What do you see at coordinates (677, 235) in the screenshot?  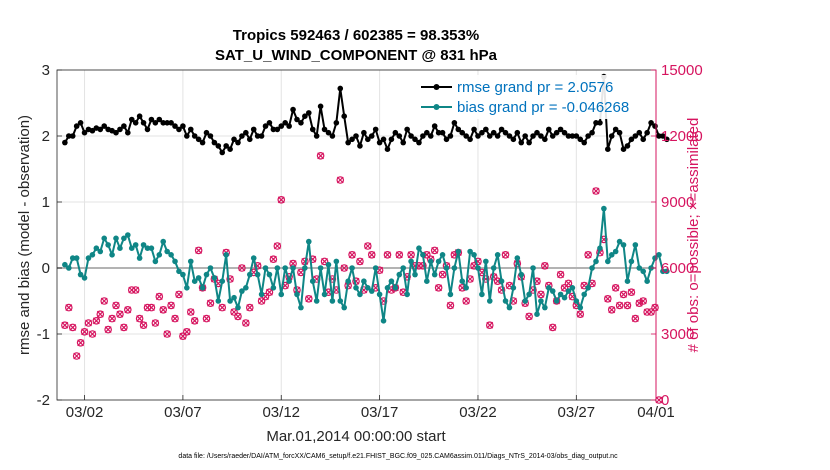 I see `y-axis-right: 0 3000 6000 9000 12000 15000` at bounding box center [677, 235].